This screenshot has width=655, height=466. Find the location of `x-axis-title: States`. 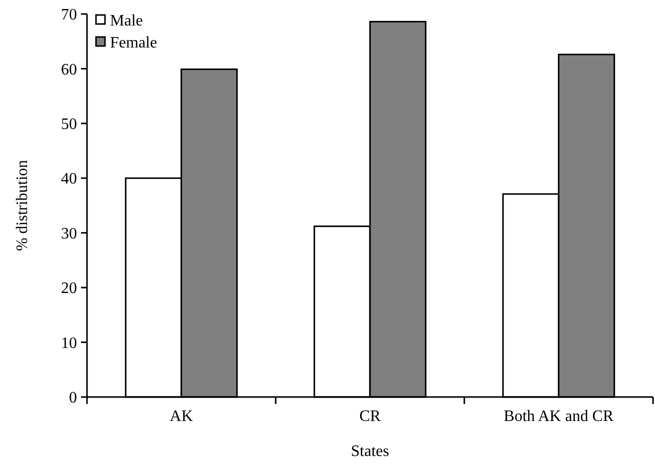

x-axis-title: States is located at coordinates (370, 451).